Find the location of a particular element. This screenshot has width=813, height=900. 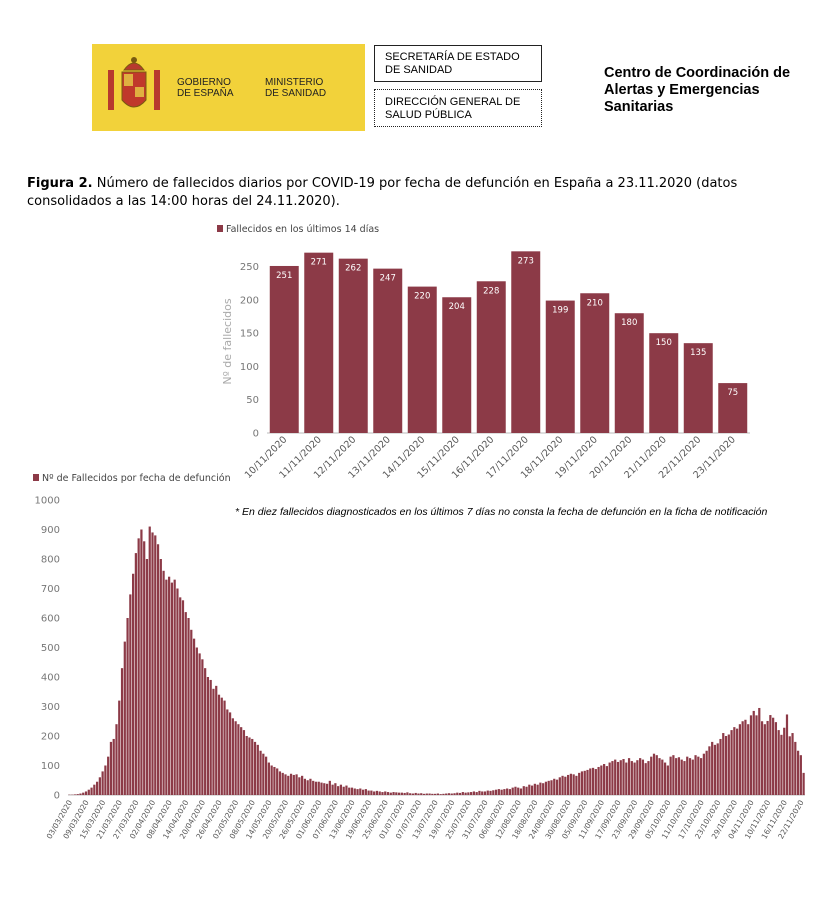

data-label: 247 is located at coordinates (388, 279).